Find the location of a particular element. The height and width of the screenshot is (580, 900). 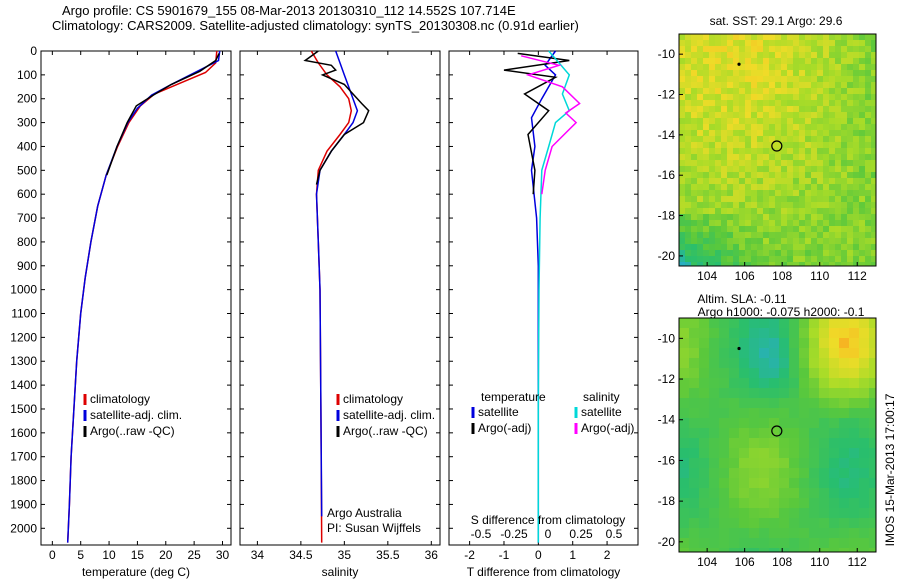

map-dot-marker is located at coordinates (739, 348).